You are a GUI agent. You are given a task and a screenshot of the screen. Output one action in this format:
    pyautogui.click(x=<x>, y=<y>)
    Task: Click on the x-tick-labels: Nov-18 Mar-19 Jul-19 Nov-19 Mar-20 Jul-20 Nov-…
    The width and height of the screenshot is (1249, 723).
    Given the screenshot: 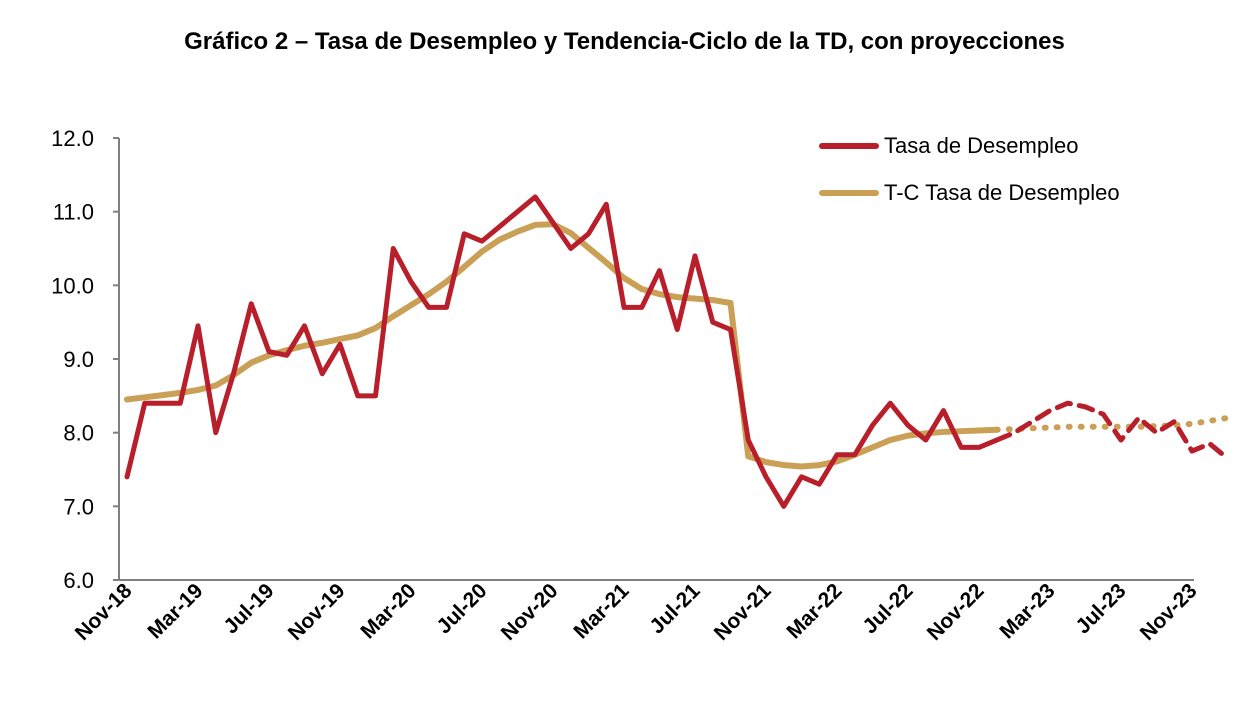 What is the action you would take?
    pyautogui.click(x=636, y=612)
    